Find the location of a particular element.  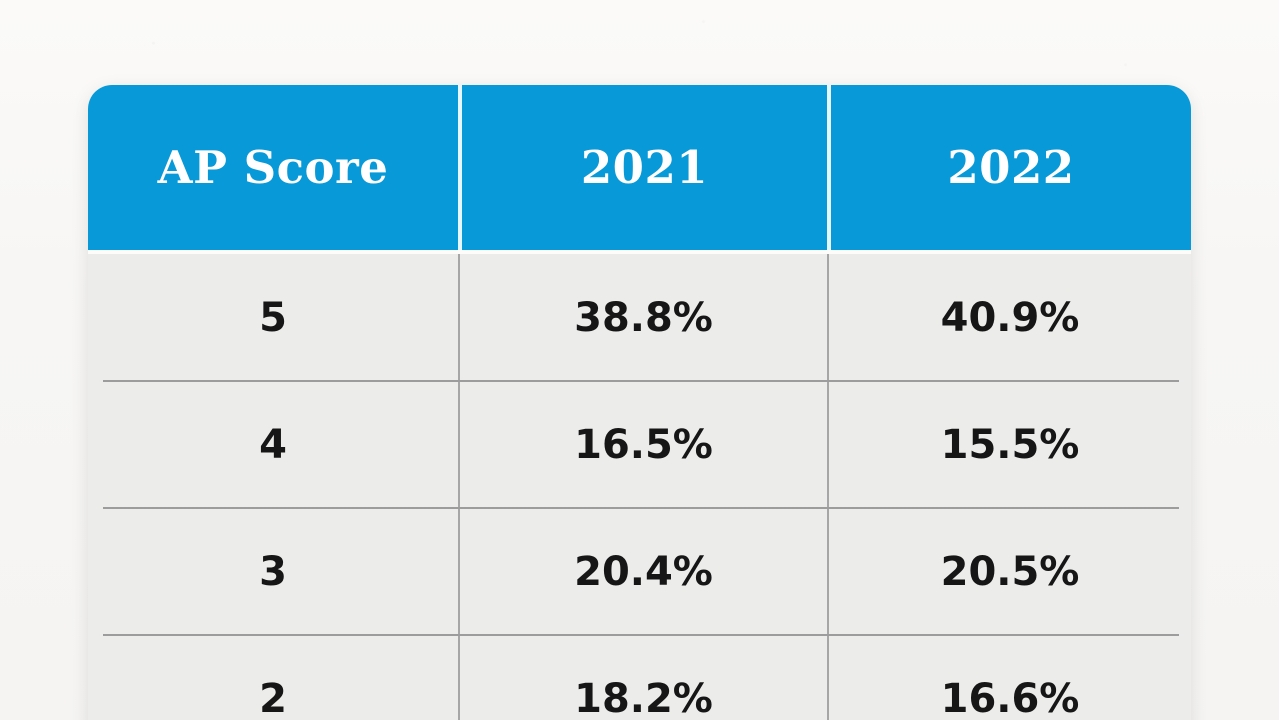

cell-2021-value: 16.5% is located at coordinates (642, 444).